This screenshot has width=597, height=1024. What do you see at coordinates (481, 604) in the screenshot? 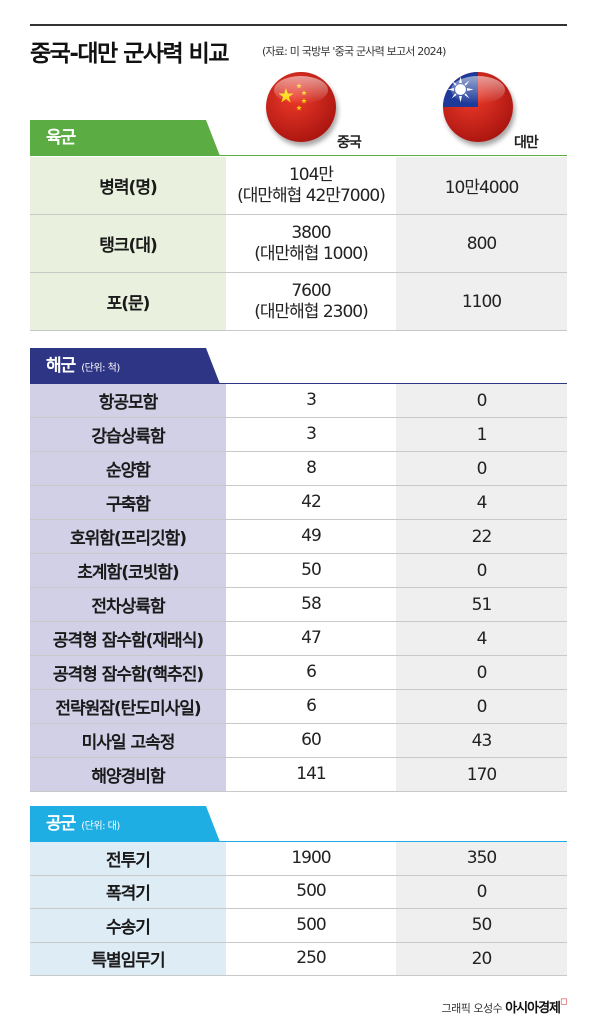
I see `navy-row-taiwan: 51` at bounding box center [481, 604].